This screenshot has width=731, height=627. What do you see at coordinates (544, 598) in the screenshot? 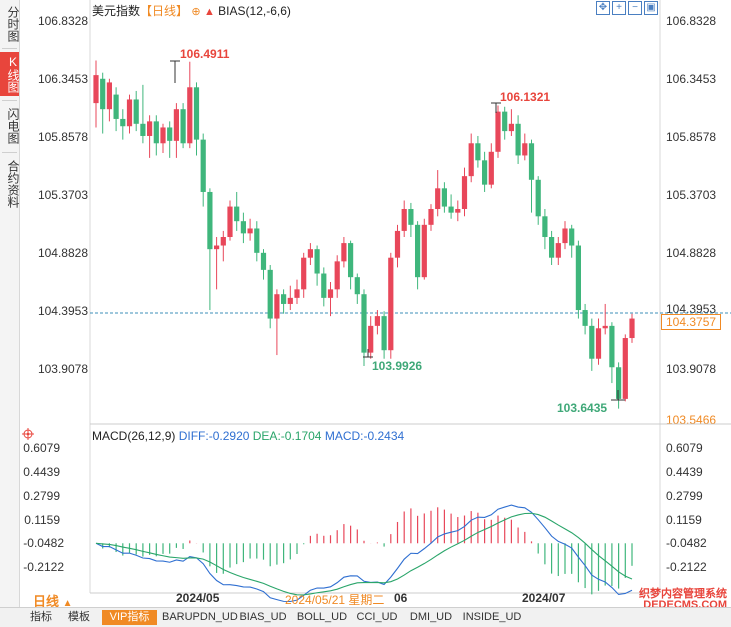
I see `x-label-jul: 2024/07` at bounding box center [544, 598].